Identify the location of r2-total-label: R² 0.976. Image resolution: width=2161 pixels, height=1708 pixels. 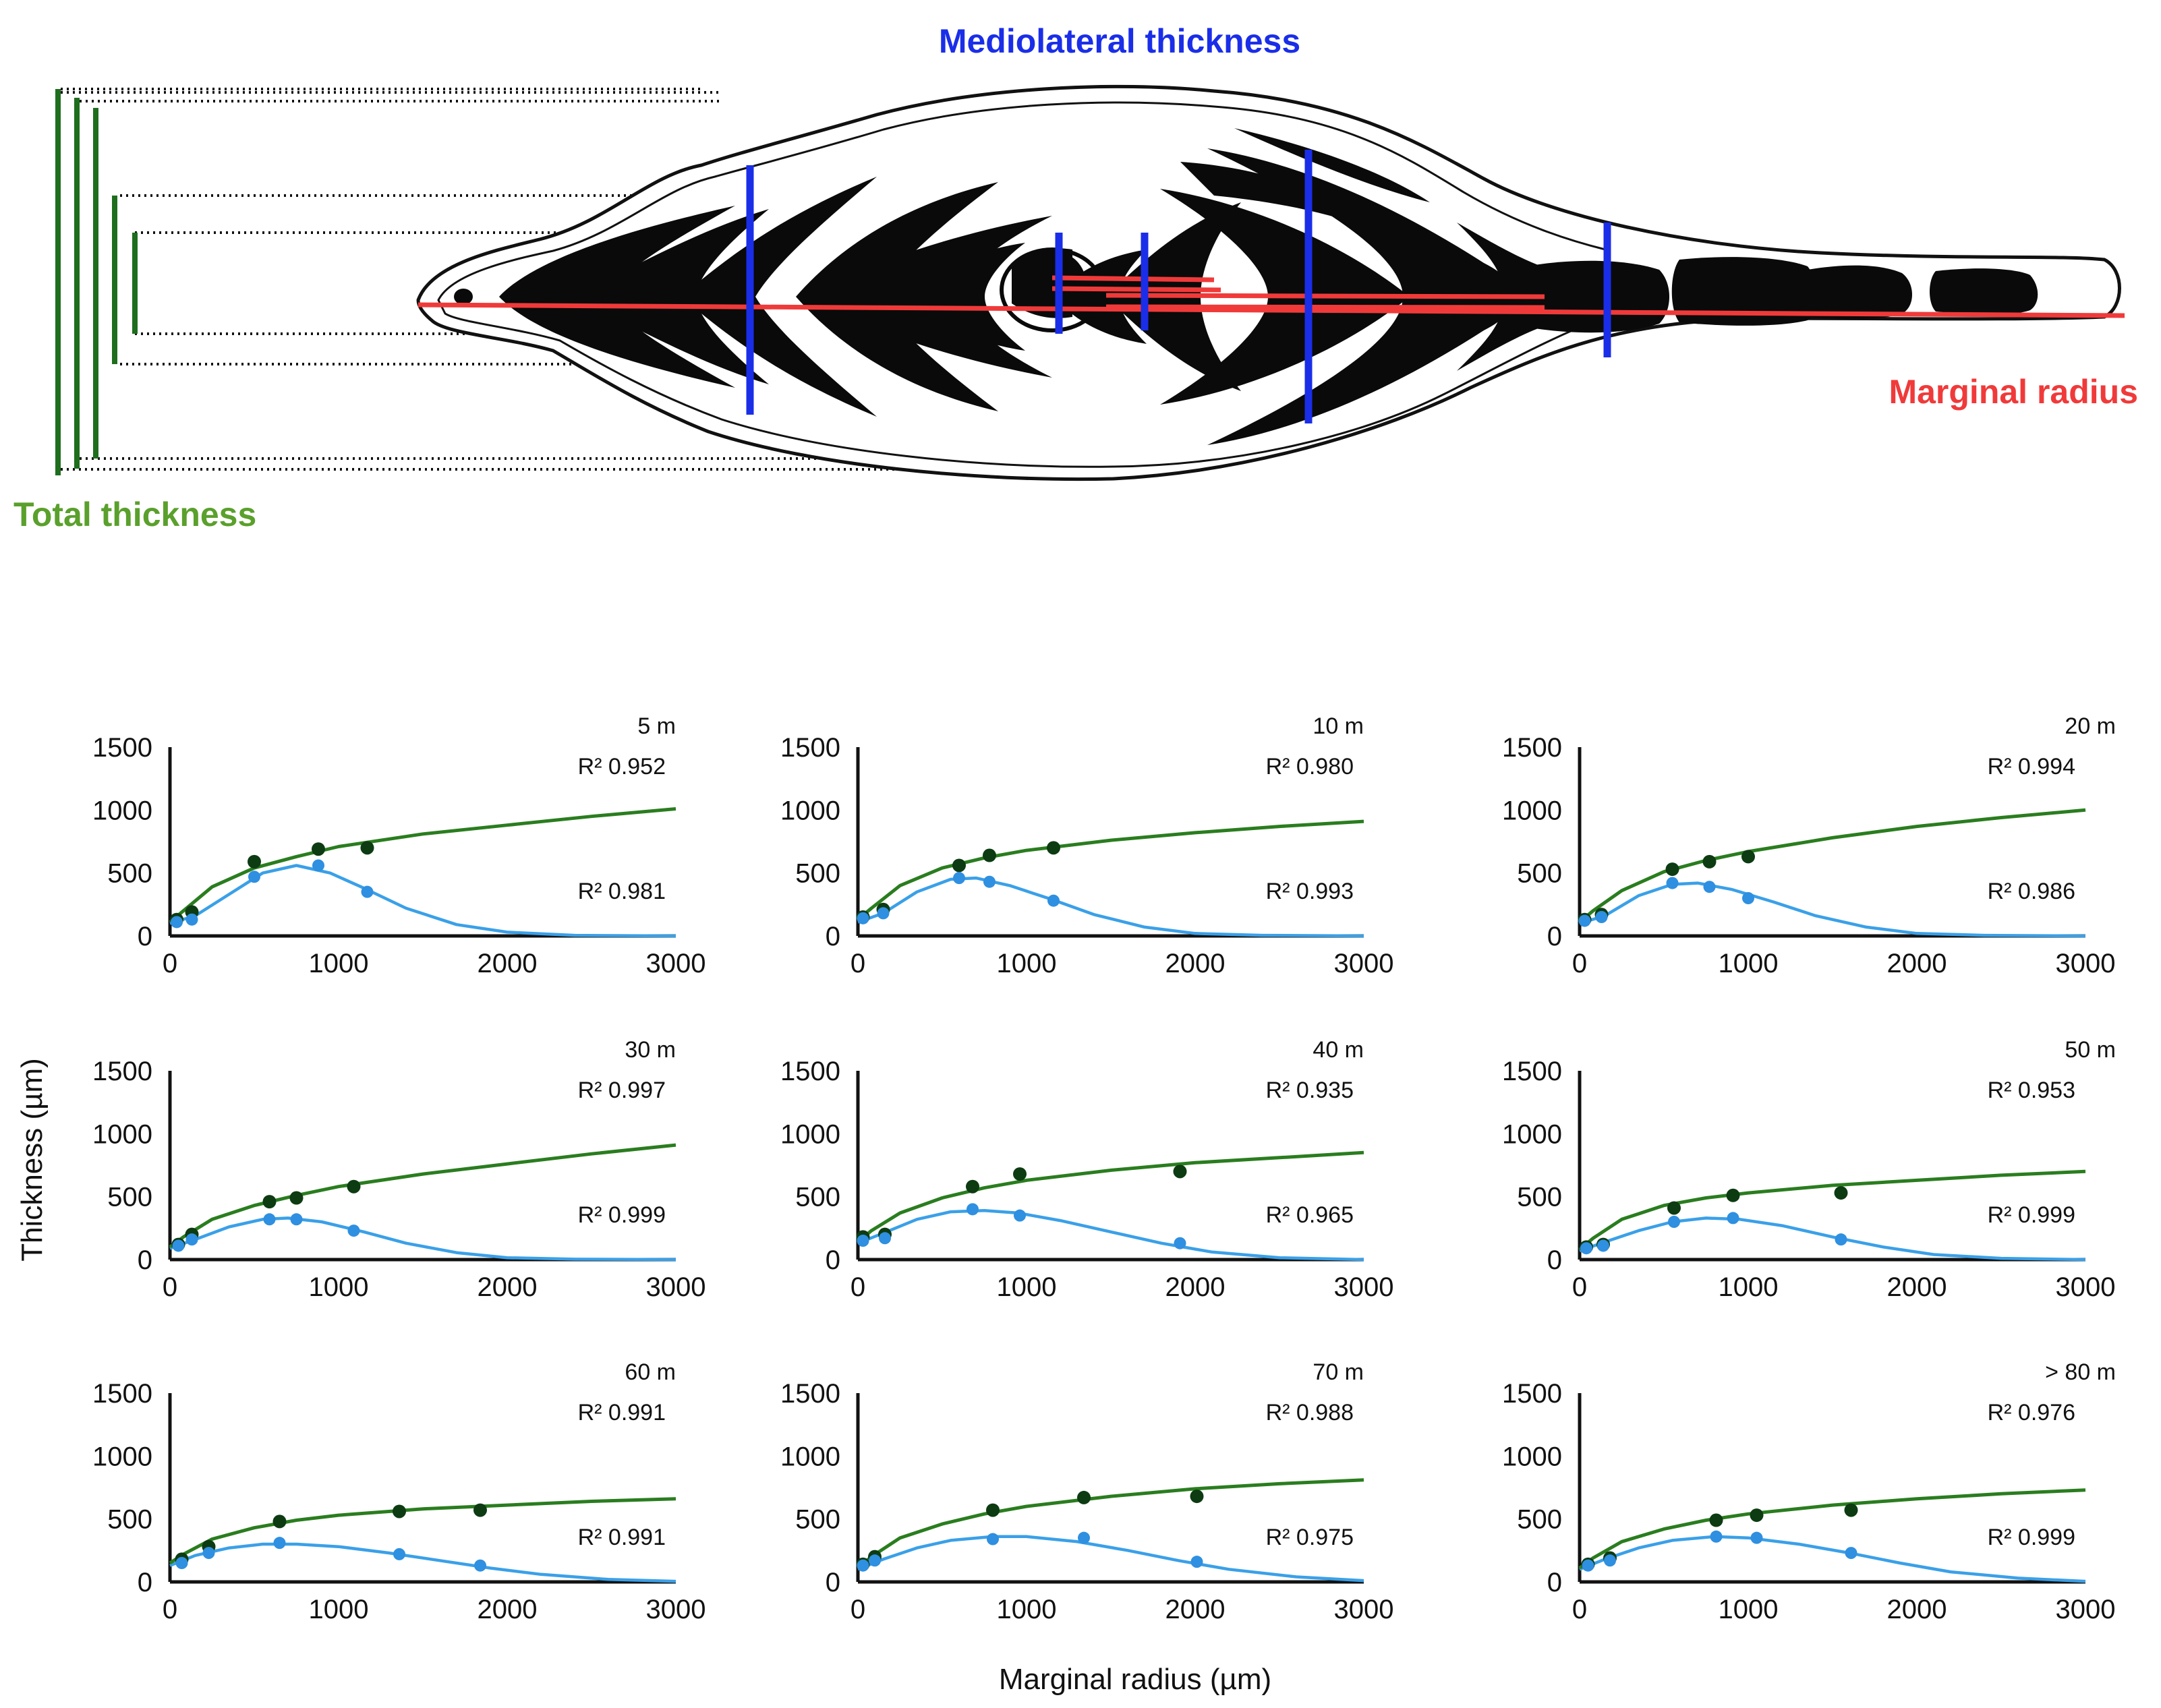
(2031, 1413).